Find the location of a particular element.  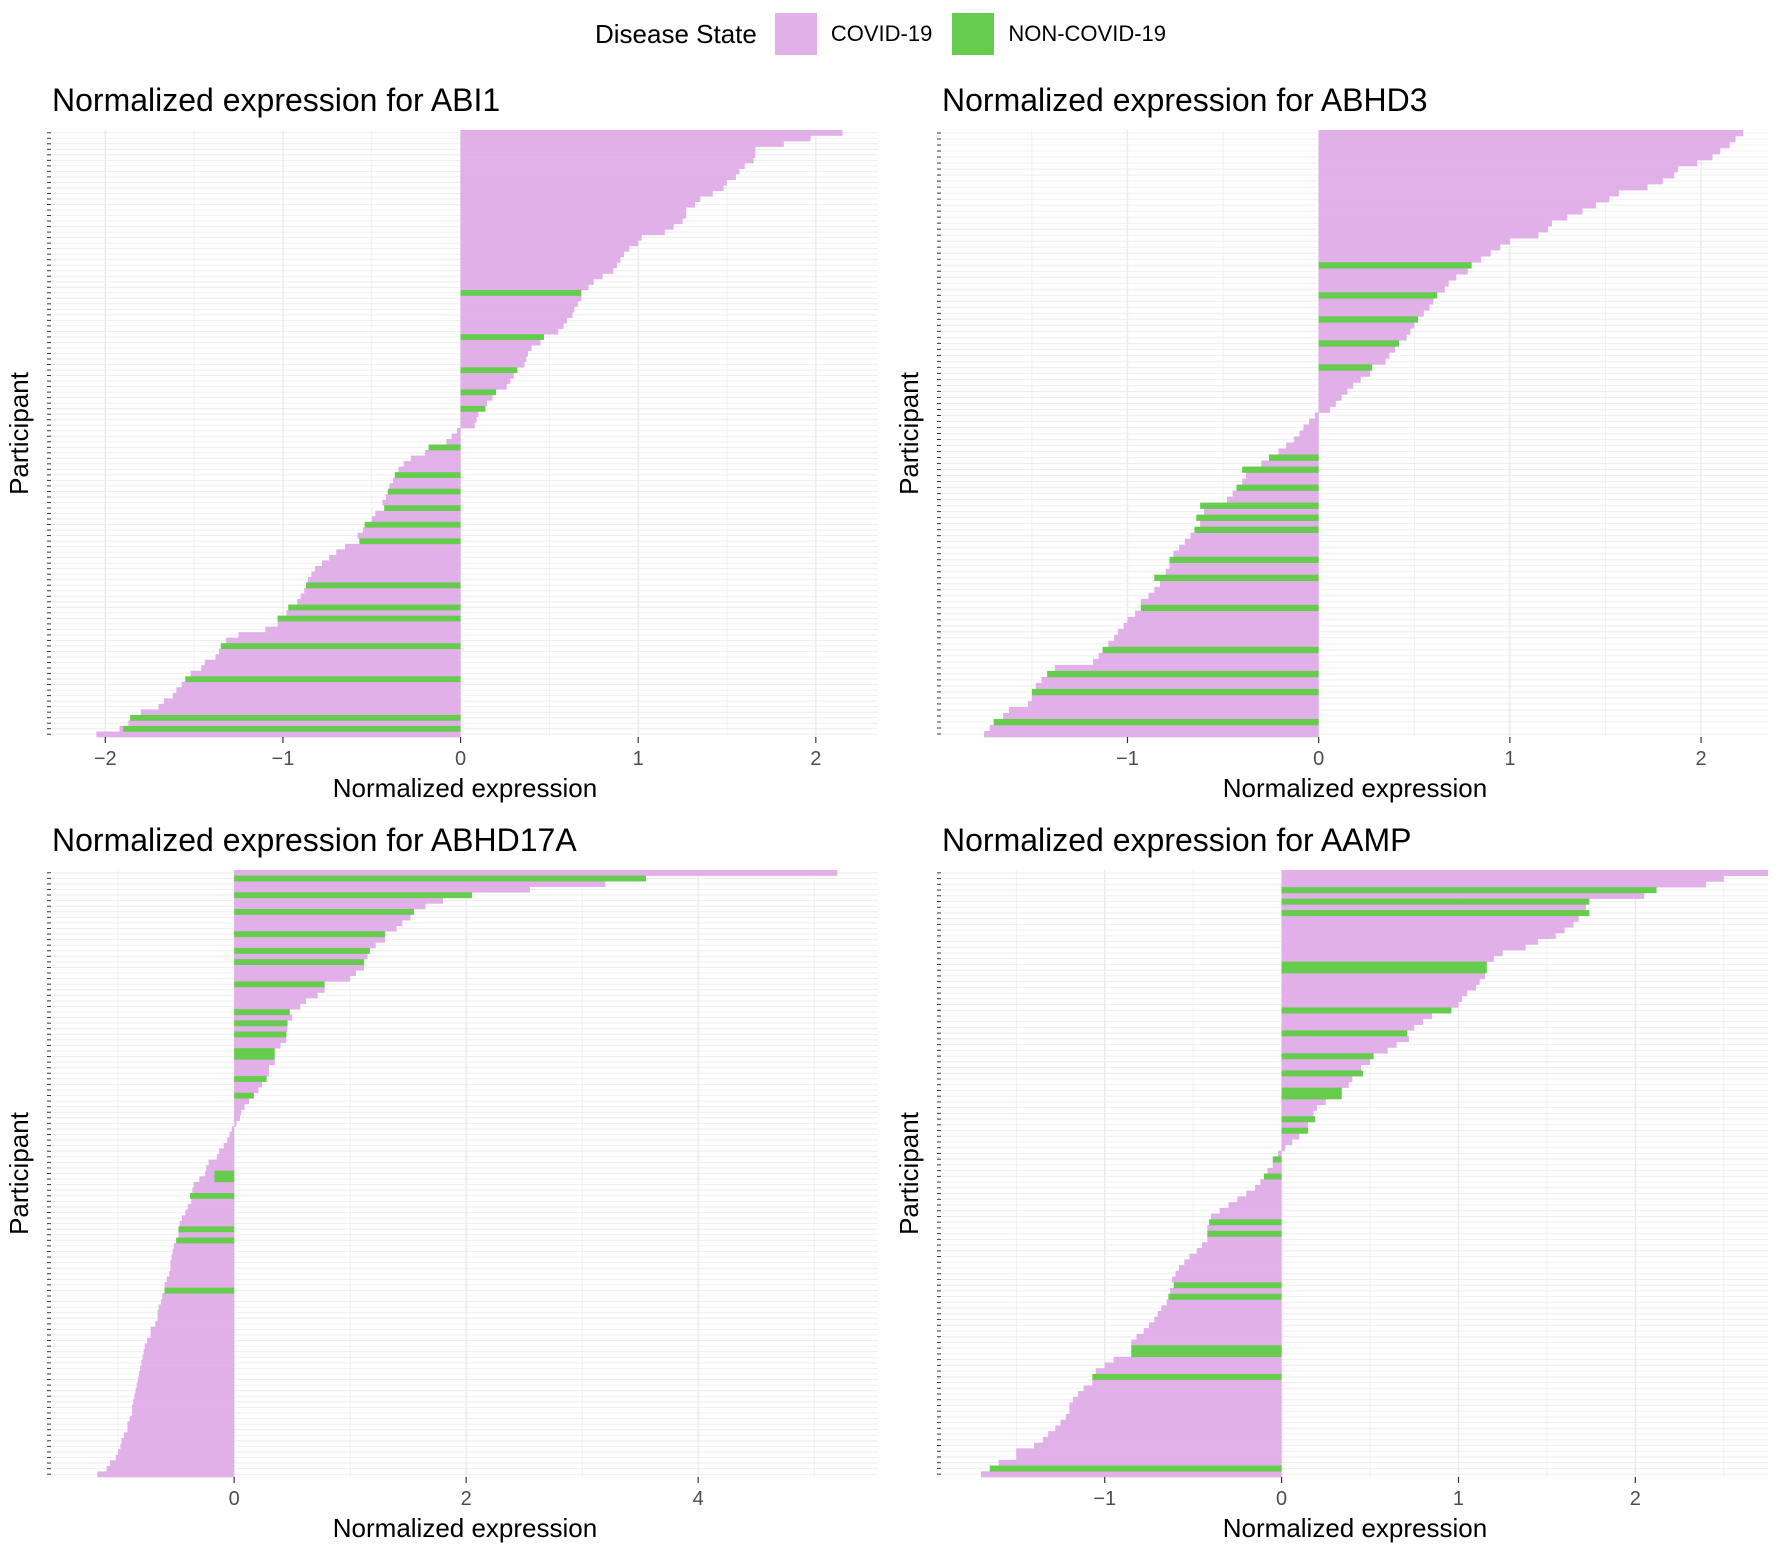

legend: Disease State COVID-19 NON-COVID-19 is located at coordinates (890, 34).